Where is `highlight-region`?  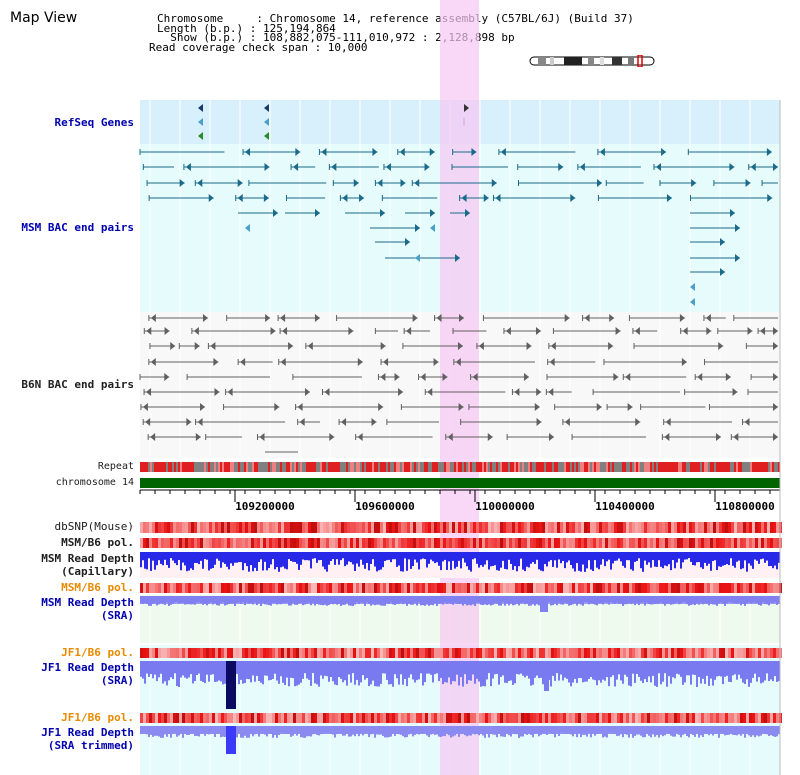 highlight-region is located at coordinates (459, 387).